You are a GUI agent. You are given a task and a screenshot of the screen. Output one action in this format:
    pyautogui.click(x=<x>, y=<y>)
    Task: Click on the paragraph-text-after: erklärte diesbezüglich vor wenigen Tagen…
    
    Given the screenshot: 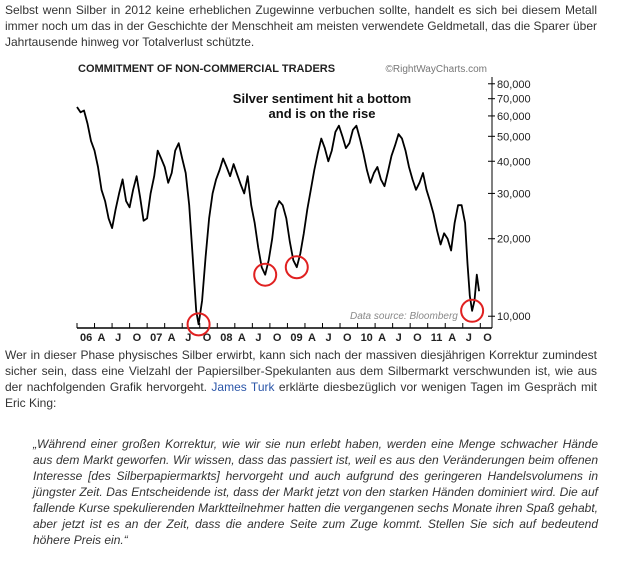 What is the action you would take?
    pyautogui.click(x=301, y=395)
    